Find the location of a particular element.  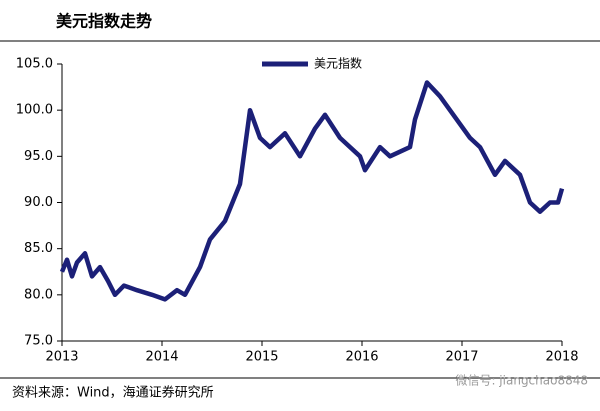

legend-label: 美元指数 is located at coordinates (338, 63).